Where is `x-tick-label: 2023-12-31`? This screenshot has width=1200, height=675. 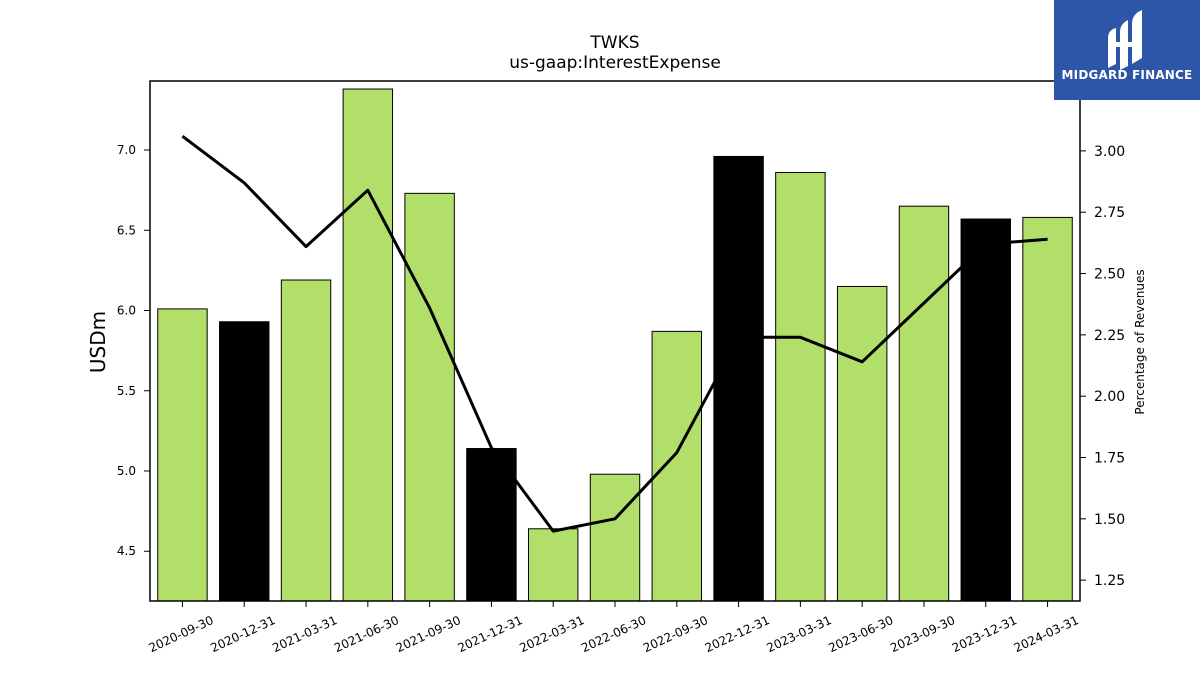
x-tick-label: 2023-12-31 is located at coordinates (984, 634).